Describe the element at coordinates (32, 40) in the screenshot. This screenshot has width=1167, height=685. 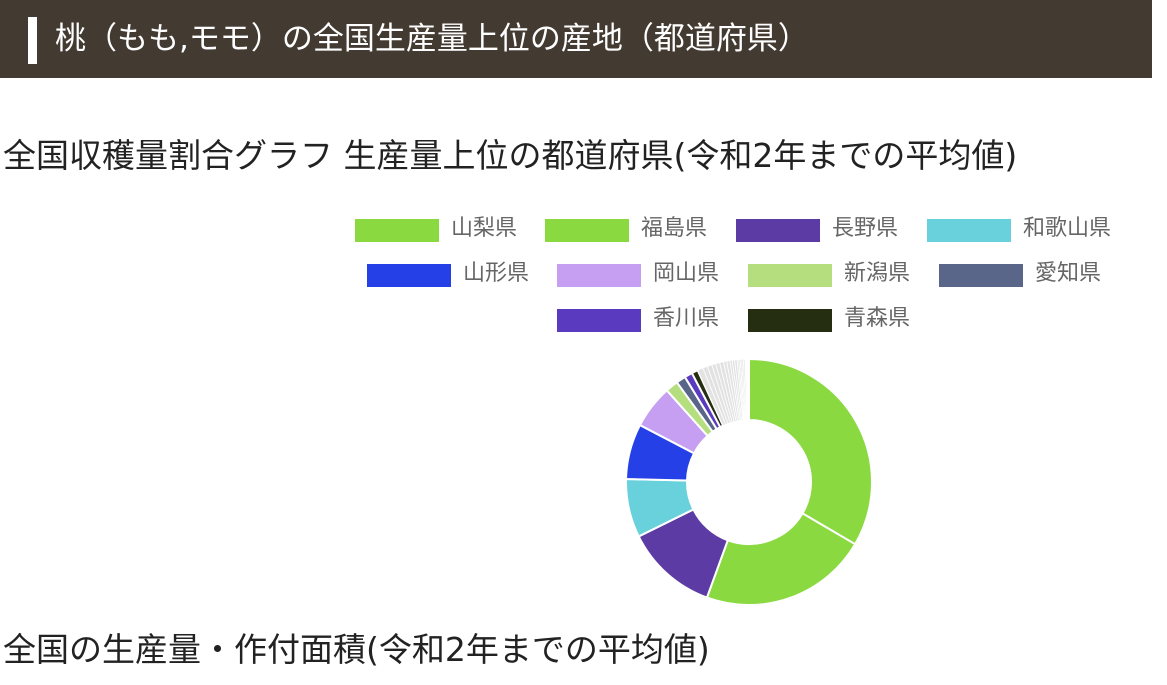
I see `header-accent-bar` at that location.